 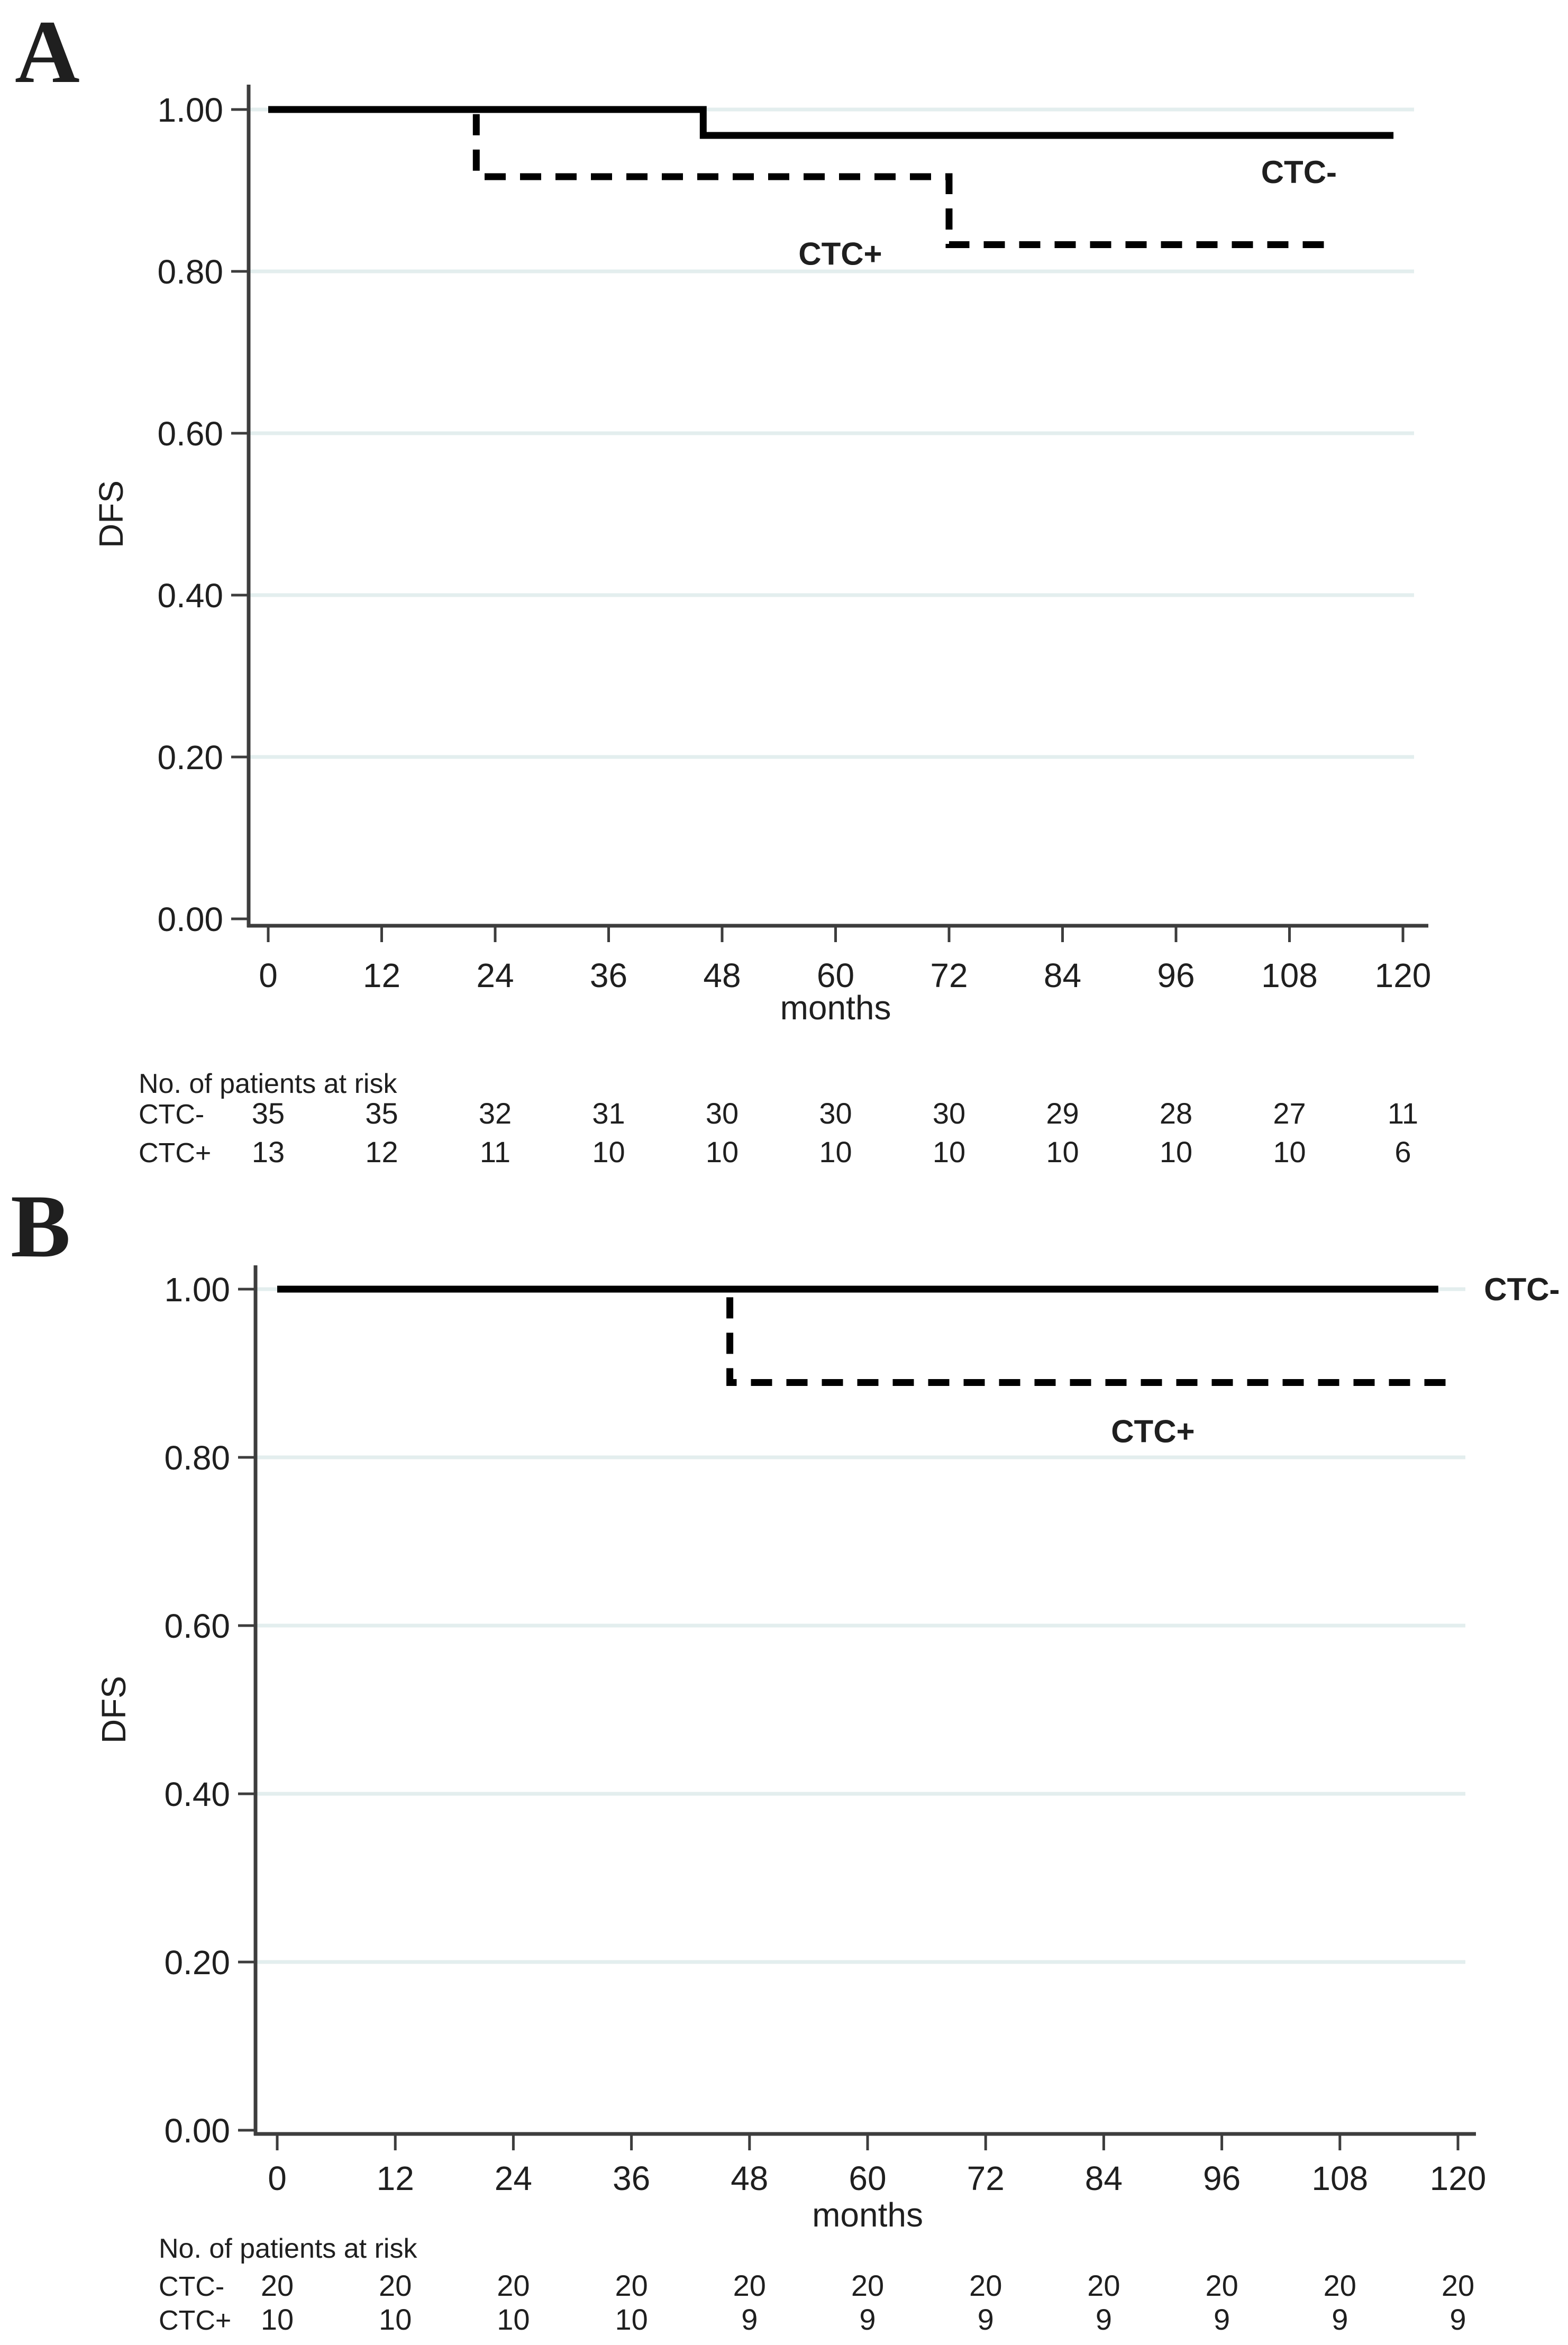 I want to click on risk-count: 31, so click(x=608, y=1113).